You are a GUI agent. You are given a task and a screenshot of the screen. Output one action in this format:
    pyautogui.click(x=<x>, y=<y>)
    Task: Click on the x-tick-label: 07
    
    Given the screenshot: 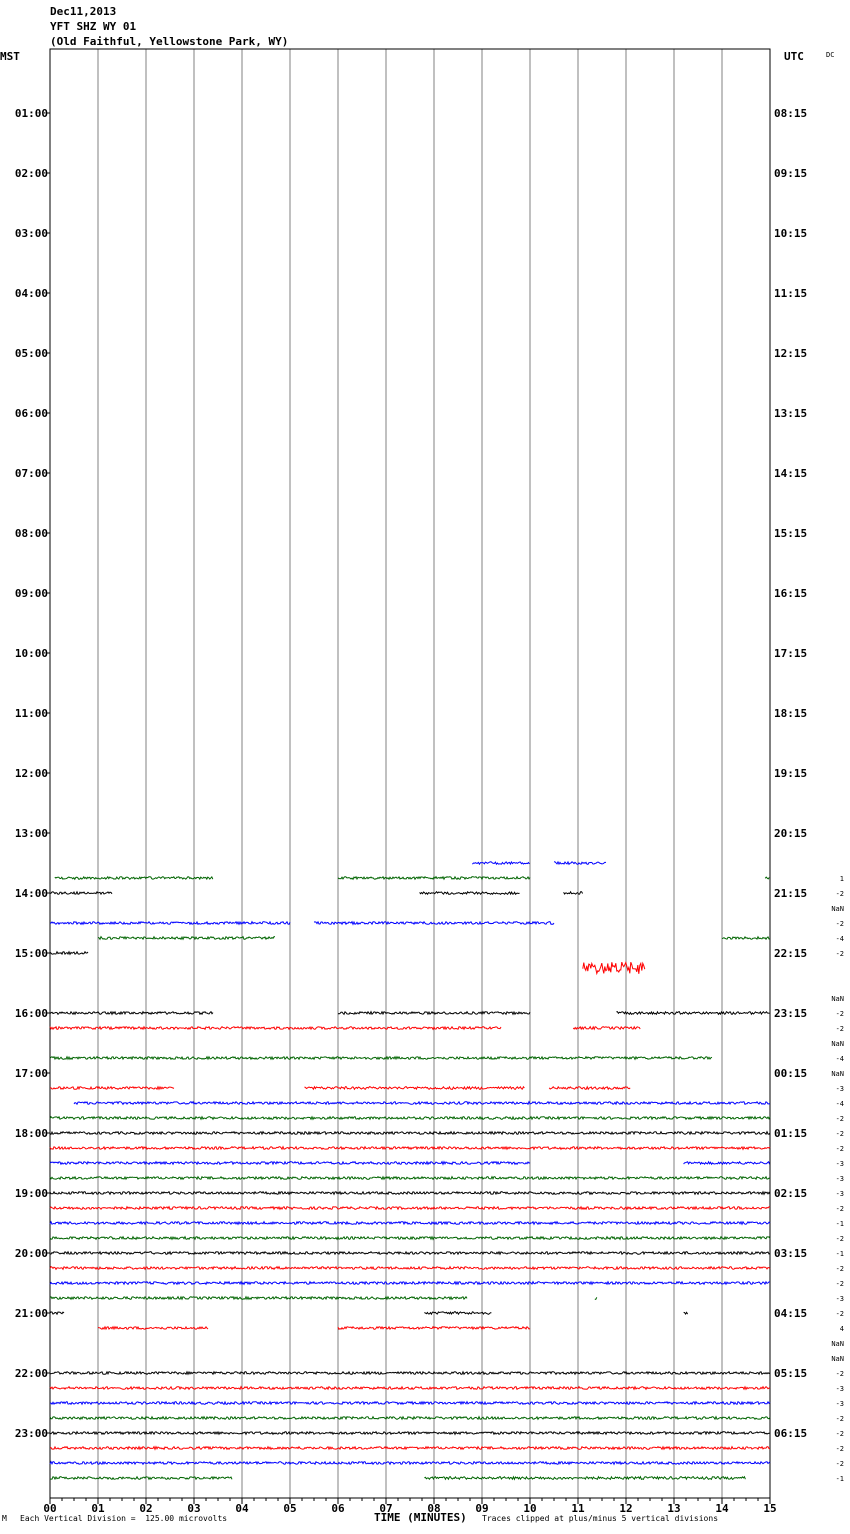 What is the action you would take?
    pyautogui.click(x=385, y=1508)
    